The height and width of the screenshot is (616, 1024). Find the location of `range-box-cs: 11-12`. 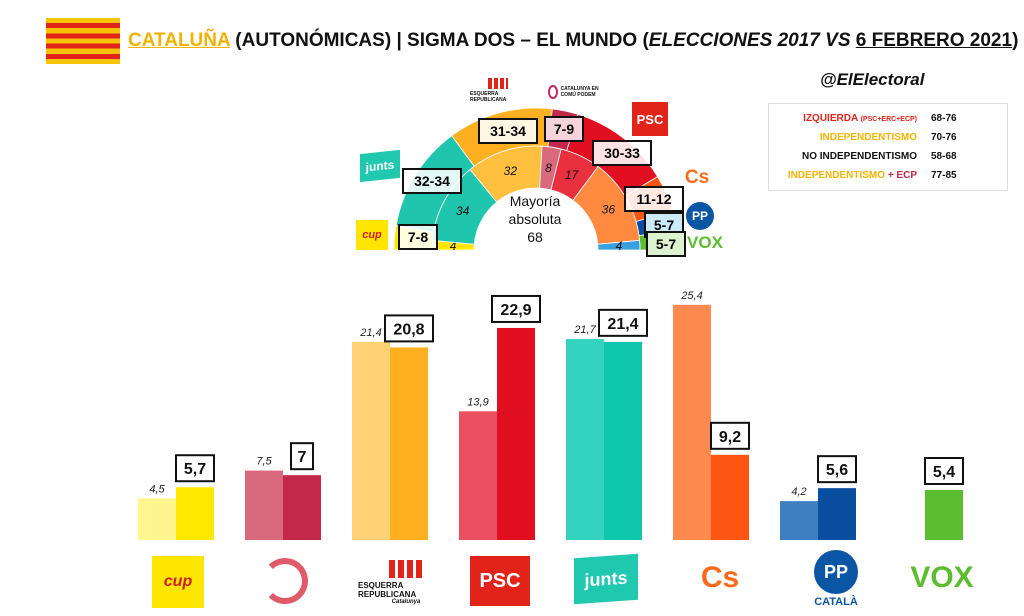

range-box-cs: 11-12 is located at coordinates (654, 199).